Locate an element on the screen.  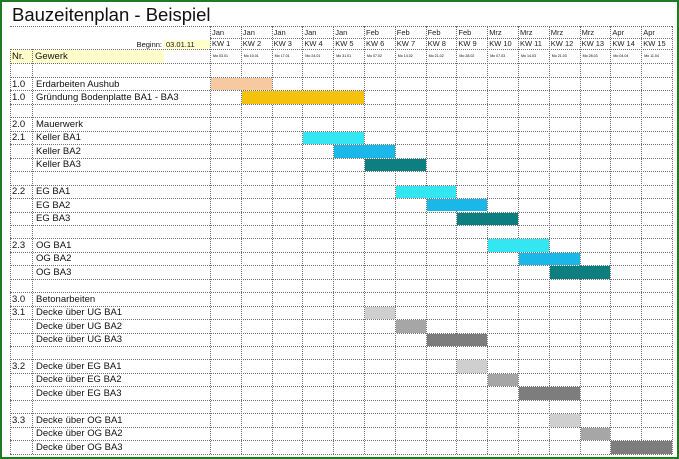
task-name: Betonarbeiten is located at coordinates (66, 299).